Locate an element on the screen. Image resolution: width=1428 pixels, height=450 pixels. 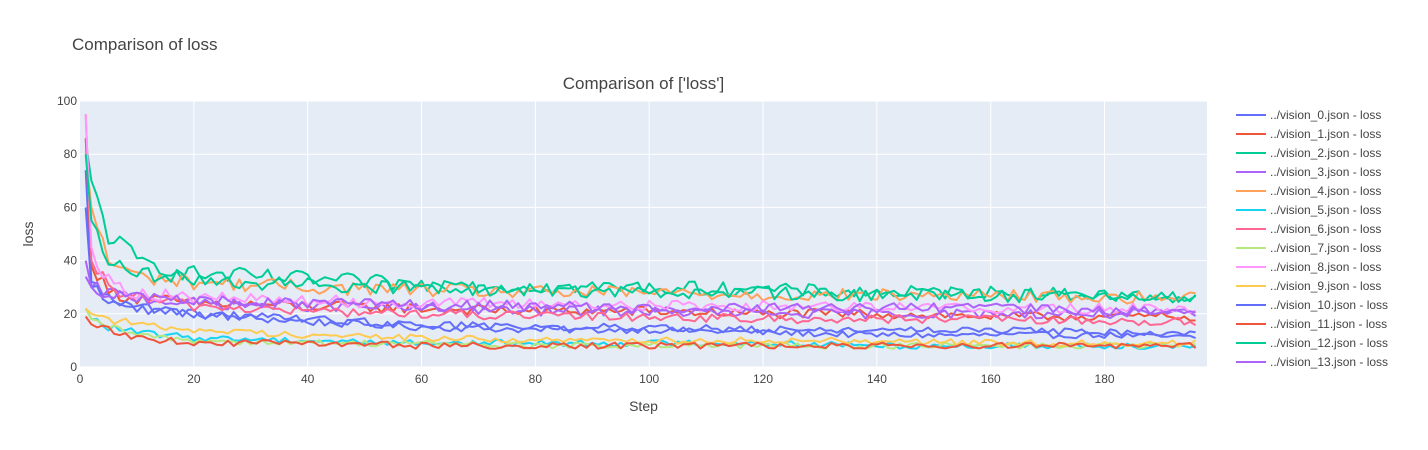
x-tick-label: 160 is located at coordinates (991, 379).